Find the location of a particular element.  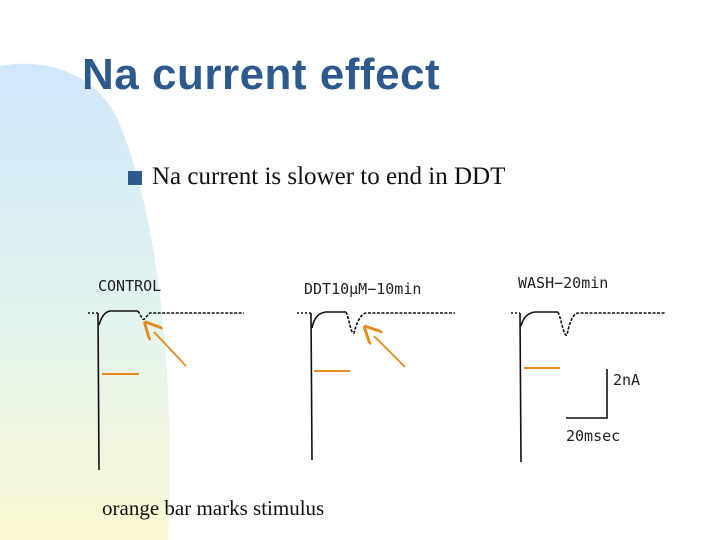

scale-bar-time-label: 20msec is located at coordinates (593, 436).